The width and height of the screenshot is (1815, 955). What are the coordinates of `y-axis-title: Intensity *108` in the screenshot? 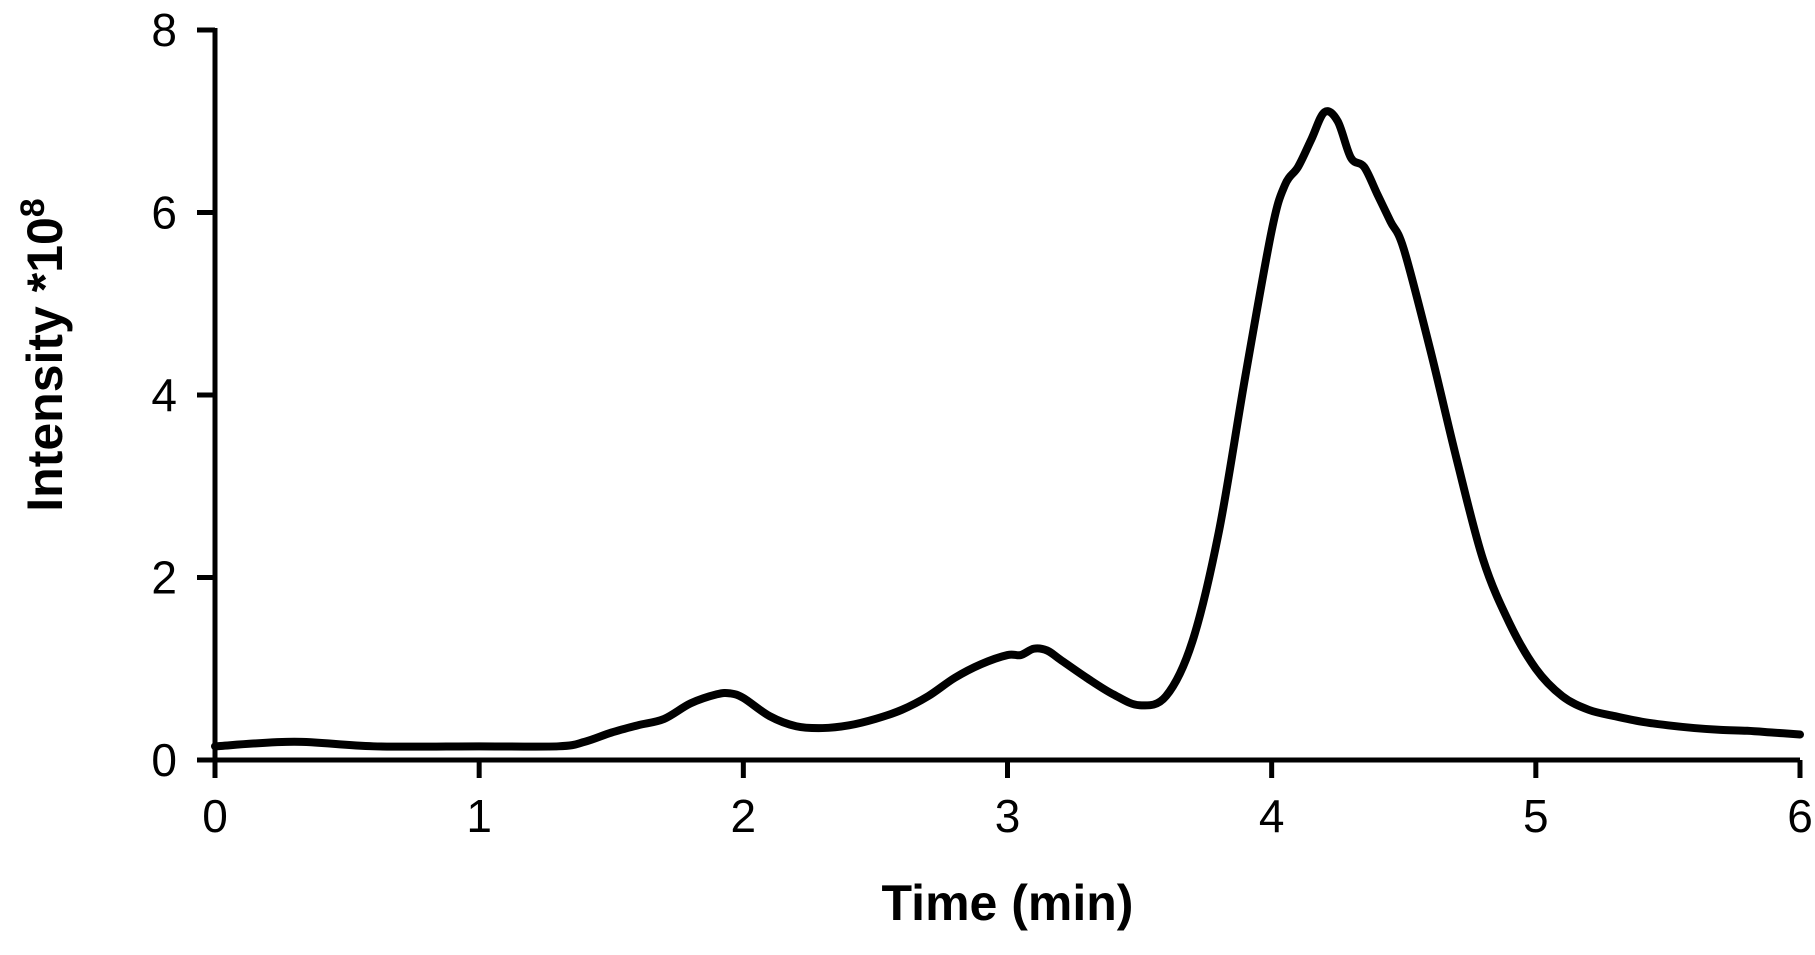 It's located at (43, 354).